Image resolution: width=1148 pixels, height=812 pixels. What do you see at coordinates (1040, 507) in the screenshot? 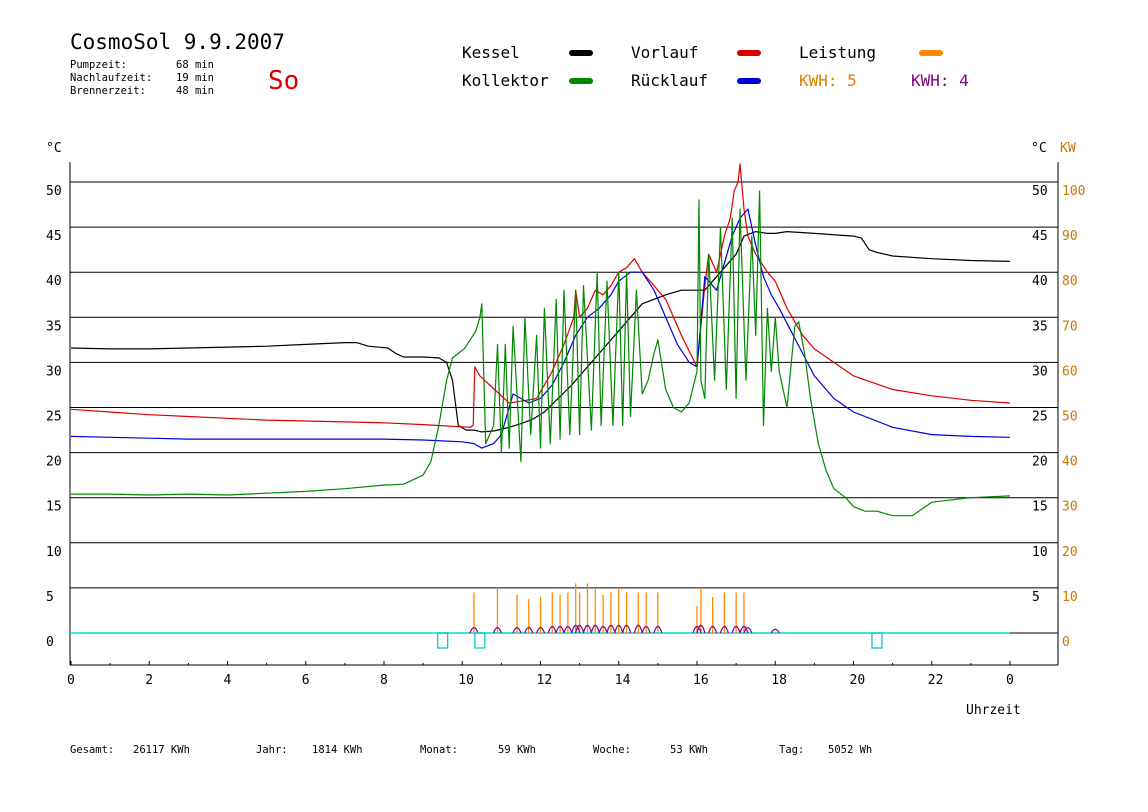
I see `y-tick-right-c: 15` at bounding box center [1040, 507].